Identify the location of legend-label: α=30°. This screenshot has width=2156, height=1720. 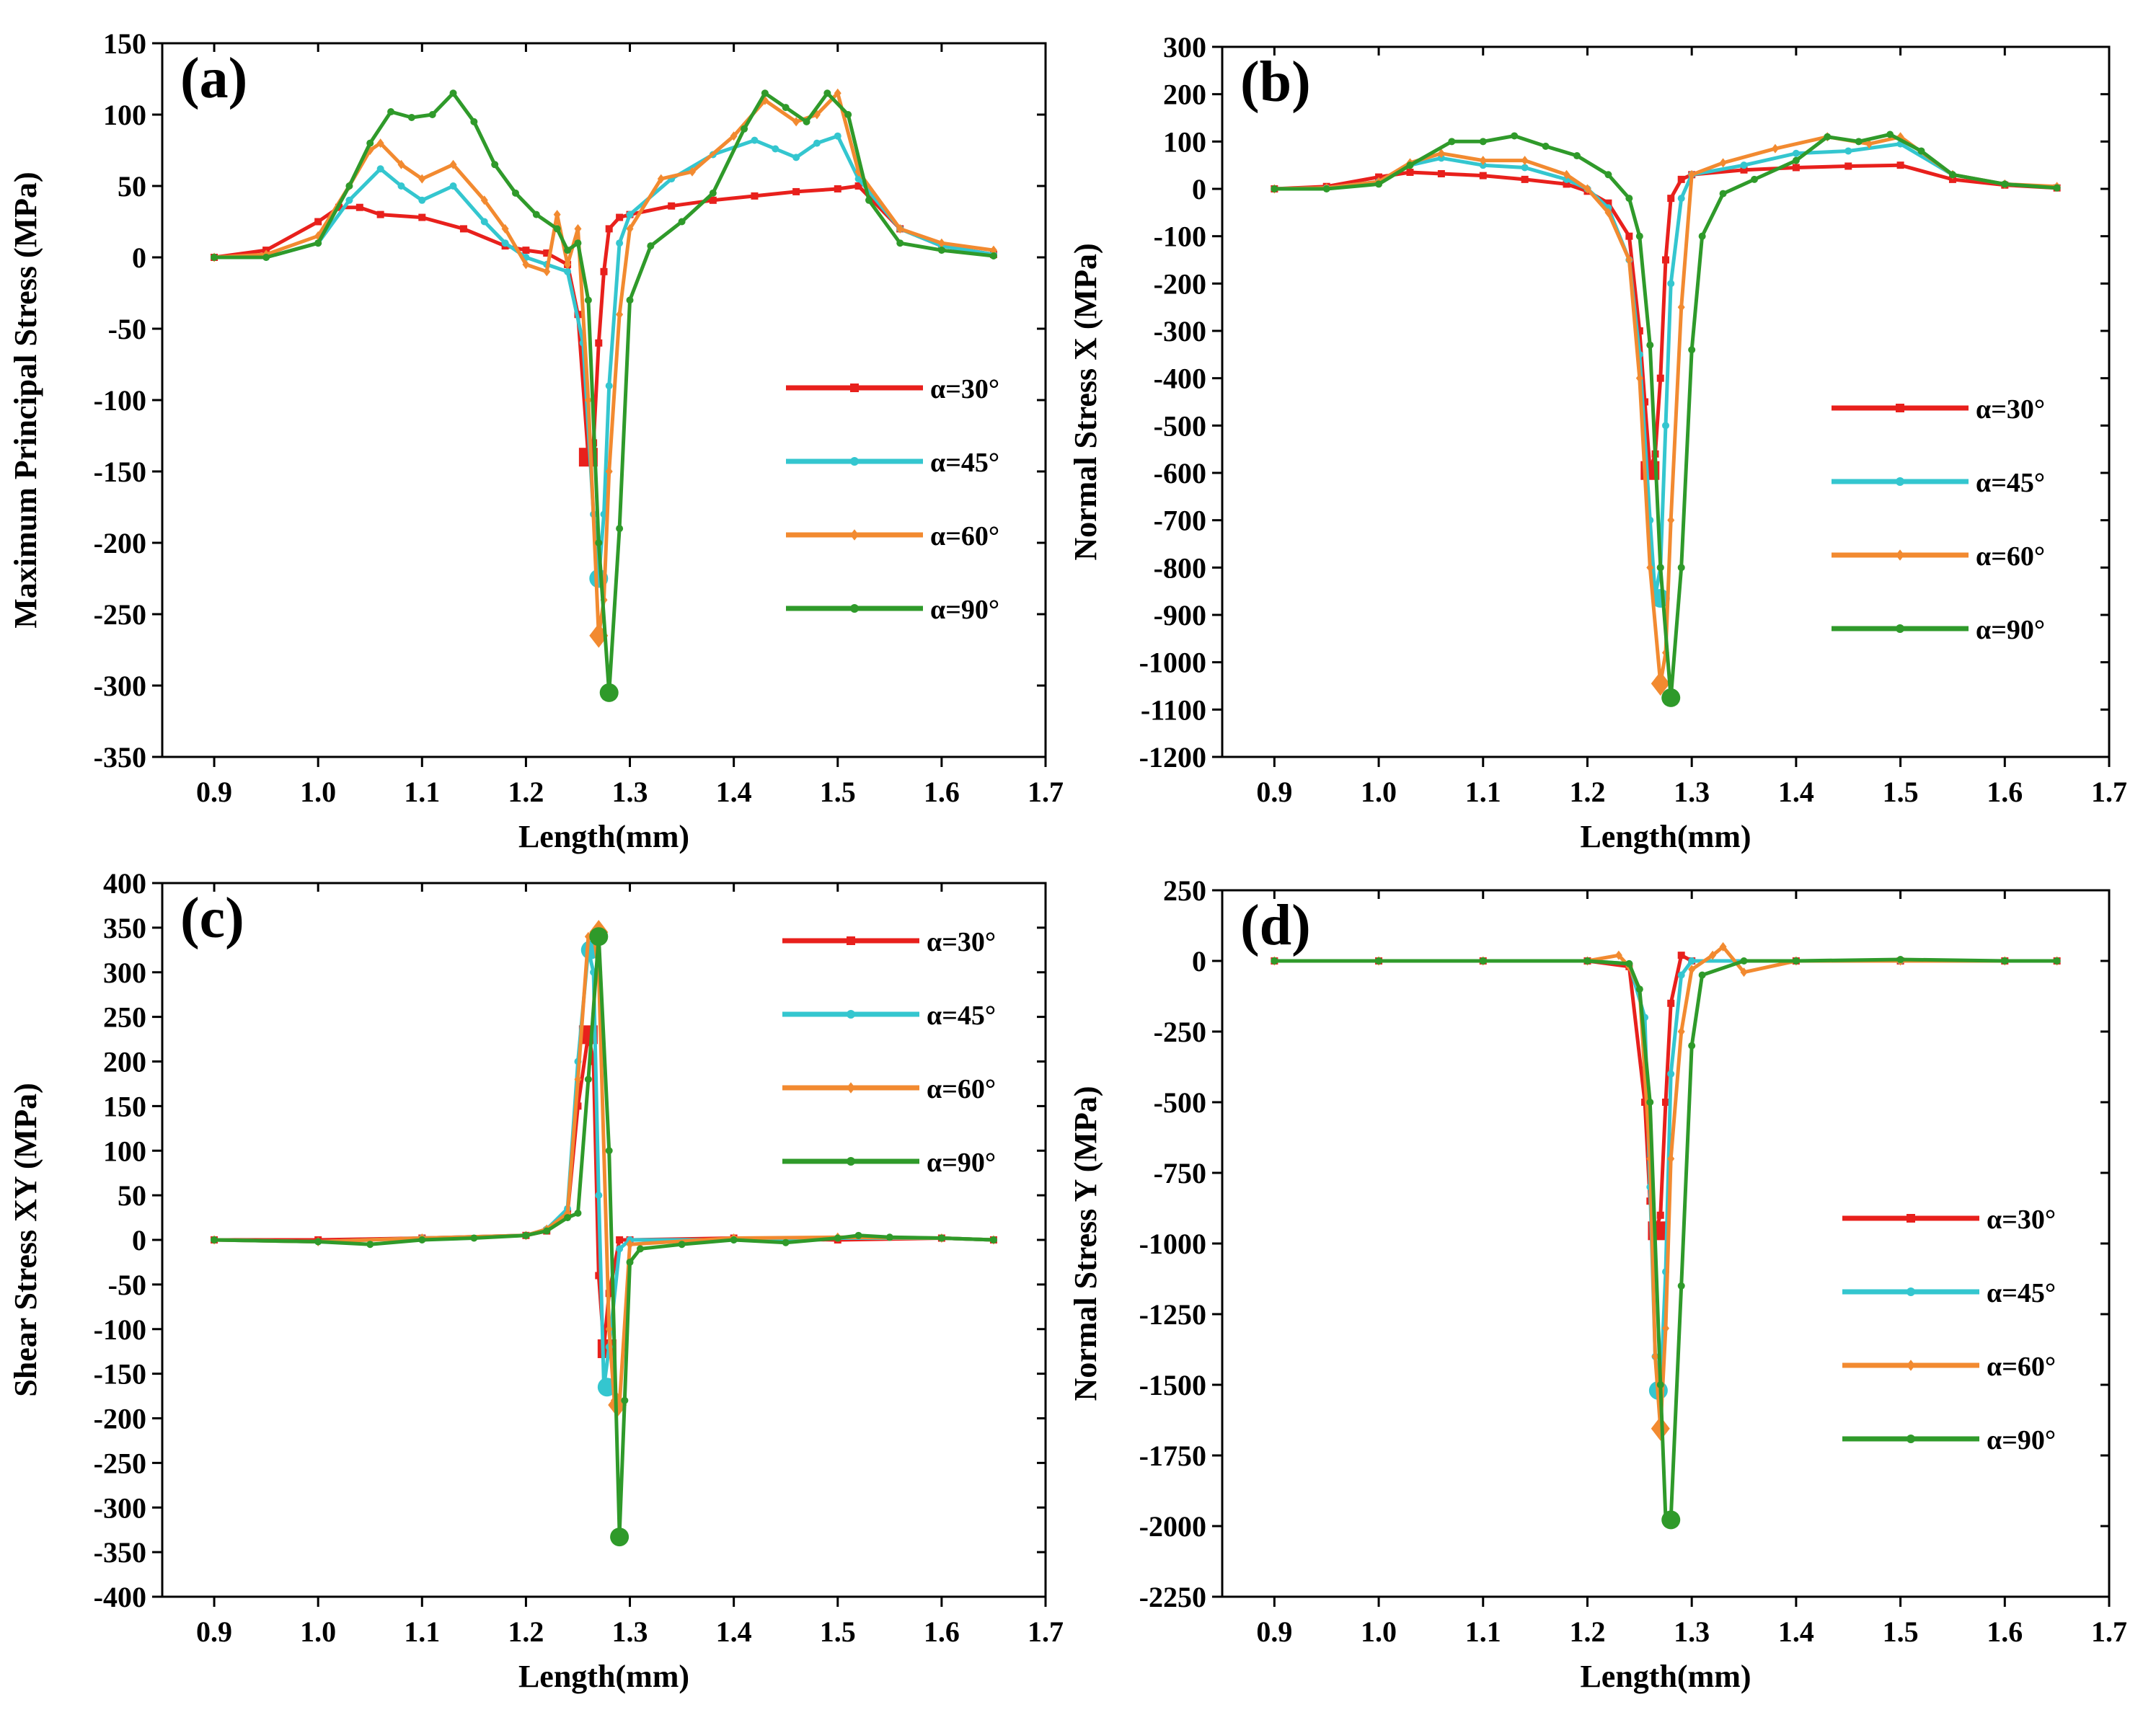
(2011, 409).